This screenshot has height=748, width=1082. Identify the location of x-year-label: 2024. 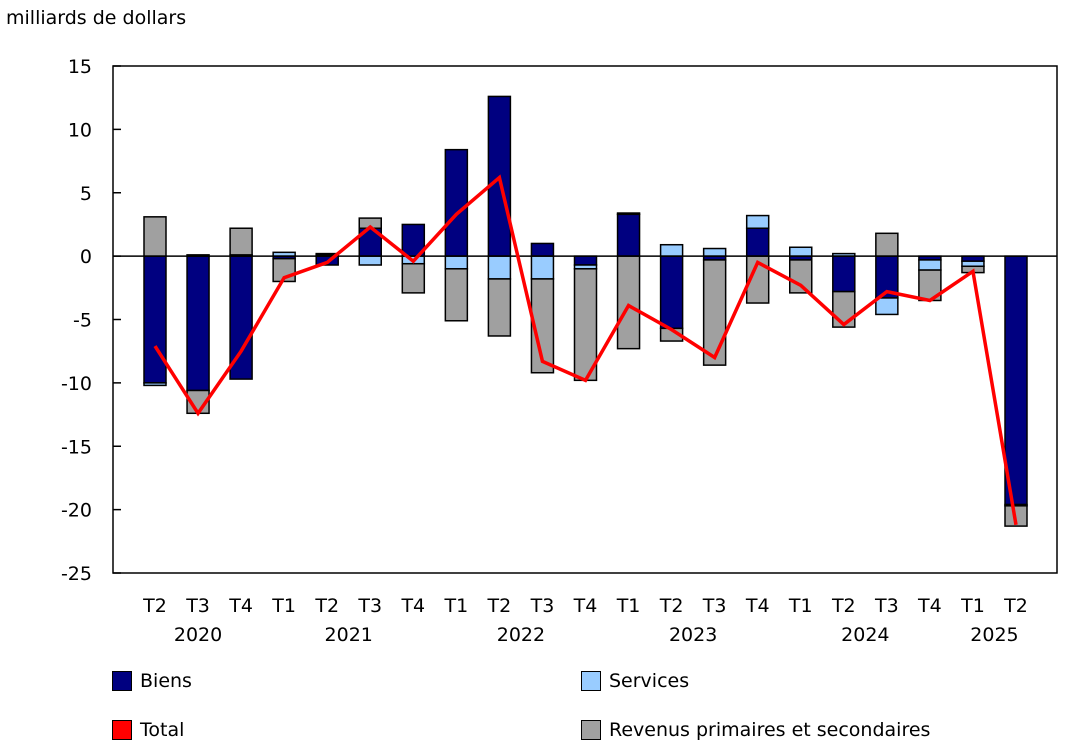
(865, 635).